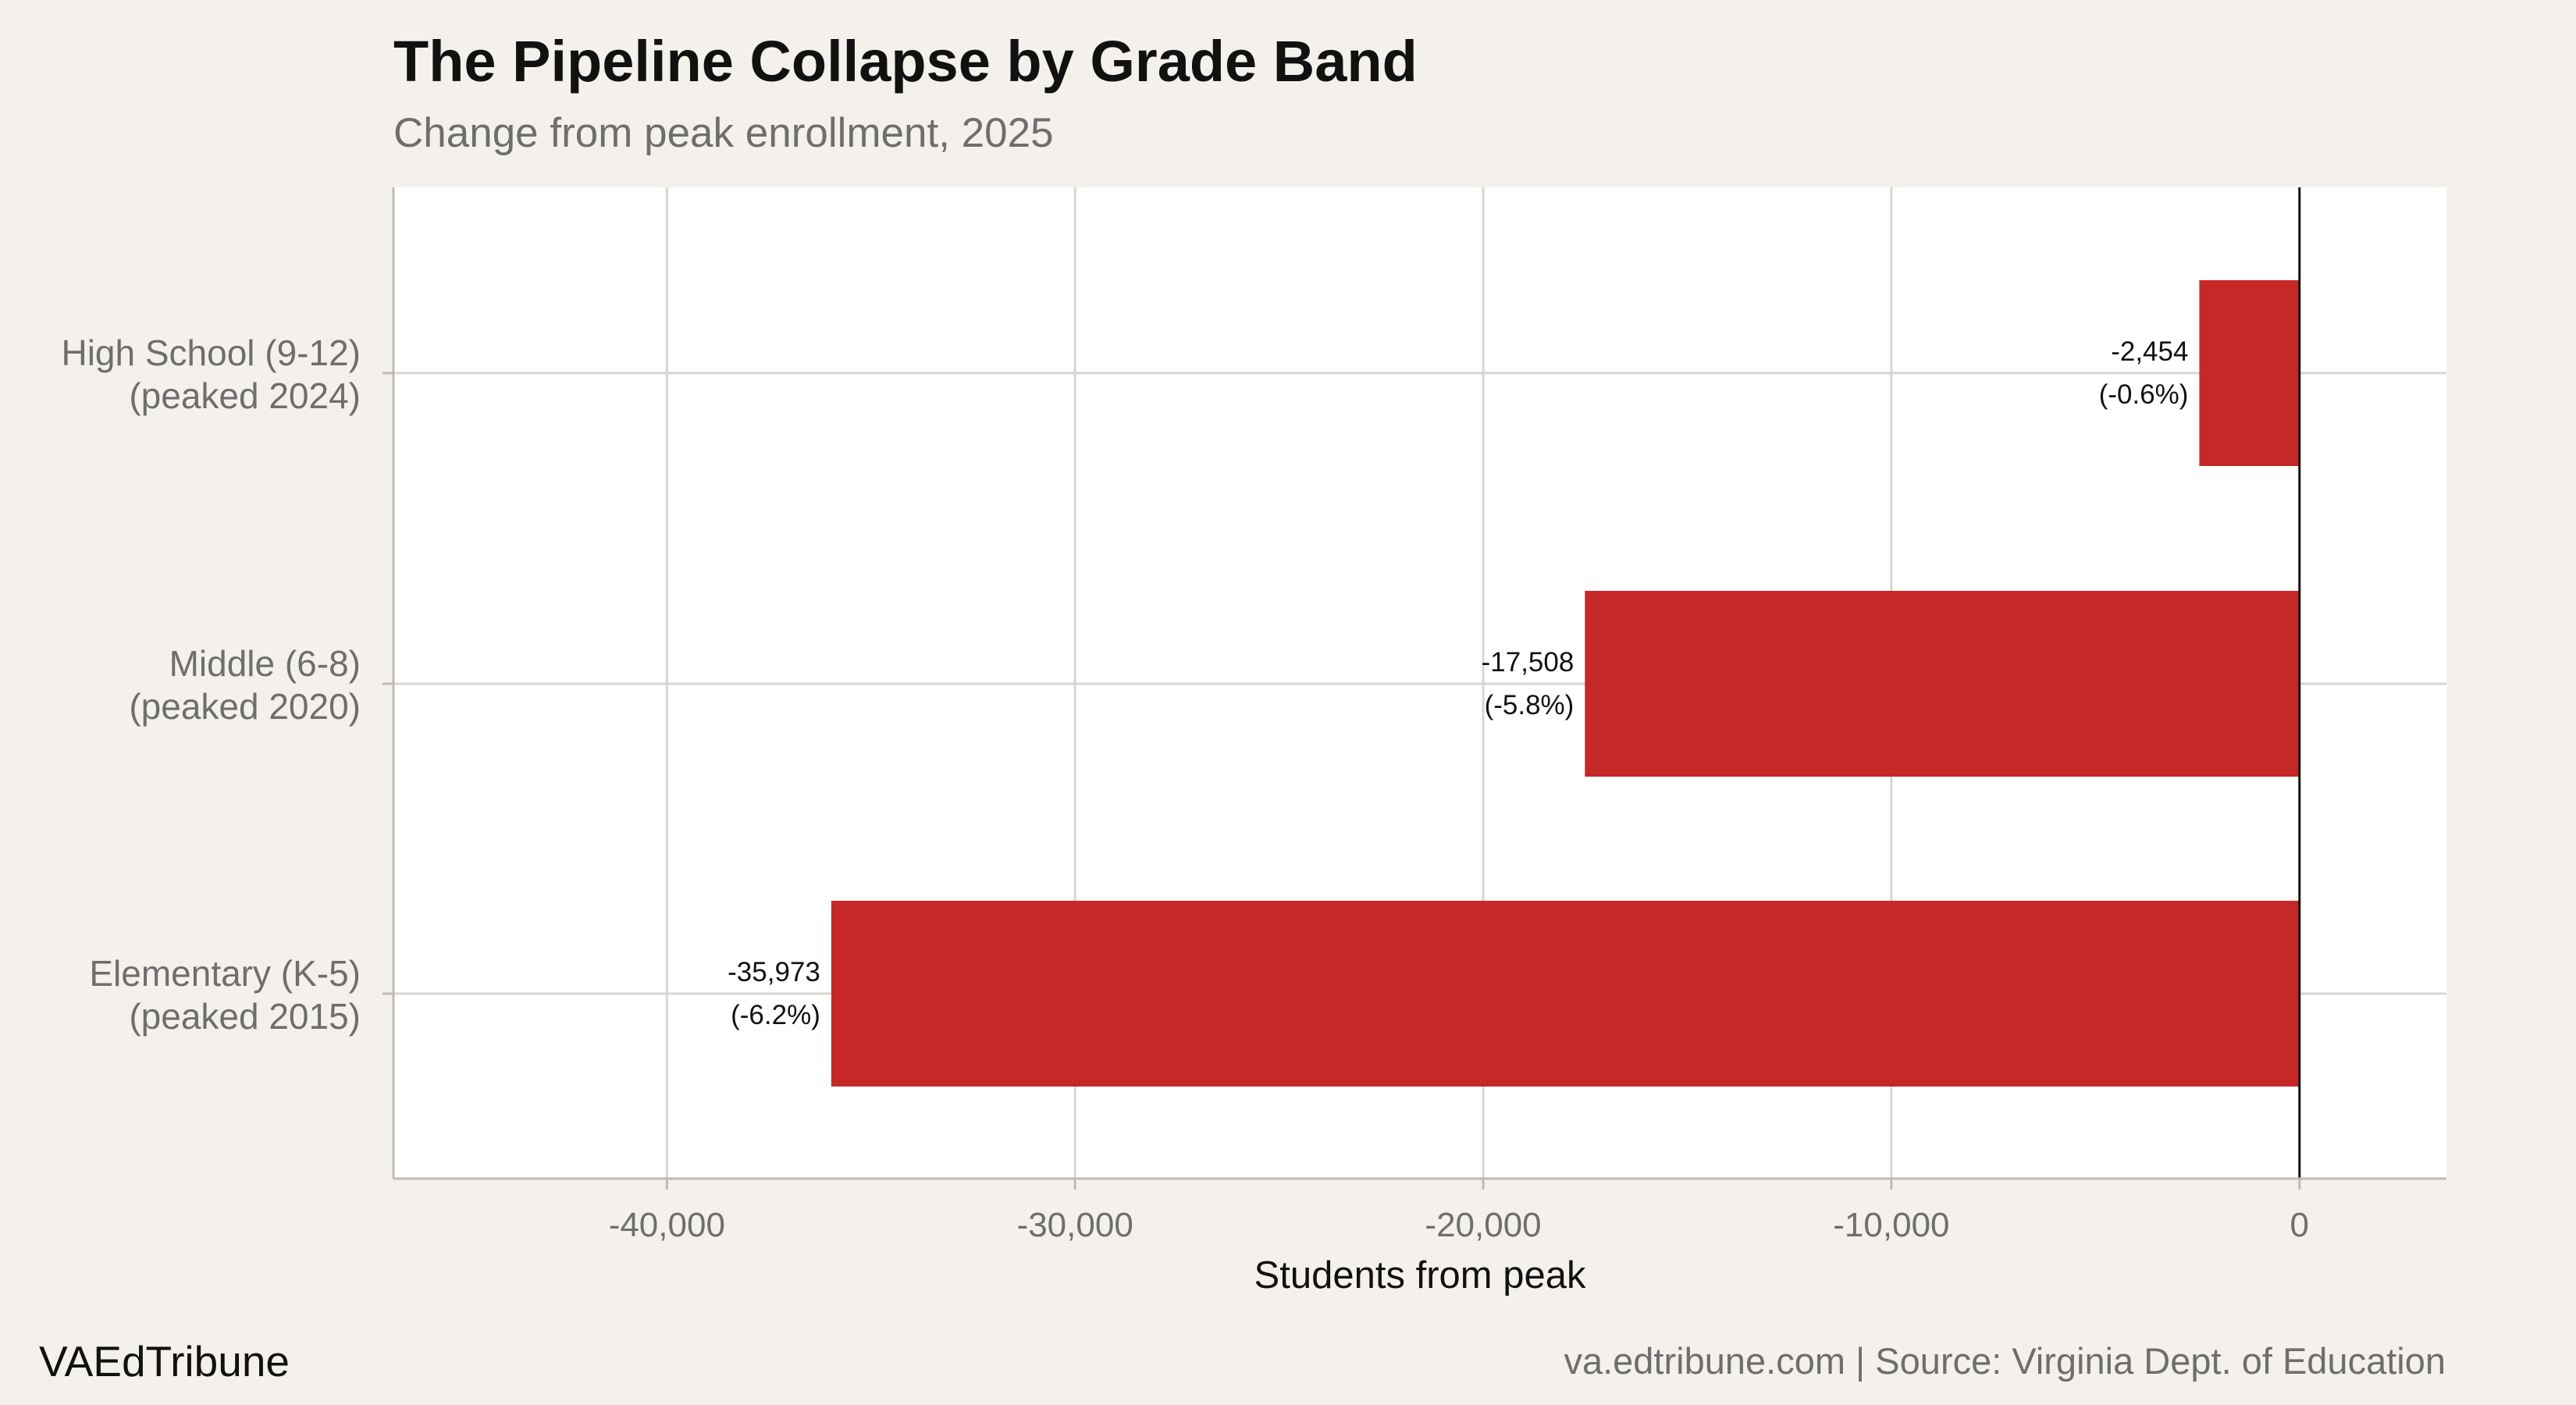  I want to click on data-label: (-5.8%), so click(1529, 705).